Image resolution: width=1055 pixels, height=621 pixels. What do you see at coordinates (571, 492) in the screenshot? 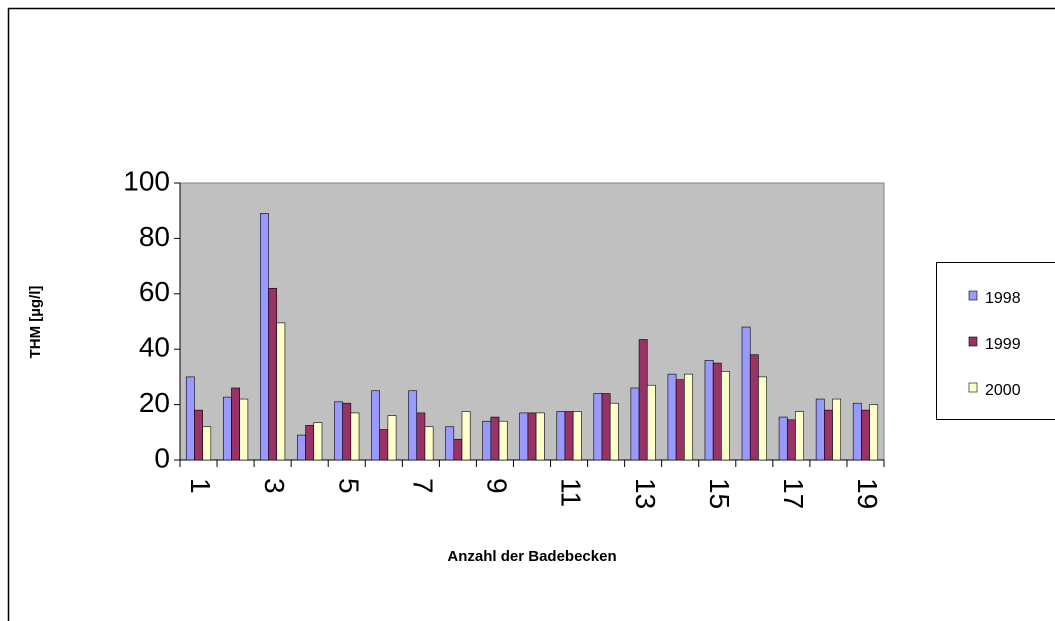
I see `x-tick-label: 11` at bounding box center [571, 492].